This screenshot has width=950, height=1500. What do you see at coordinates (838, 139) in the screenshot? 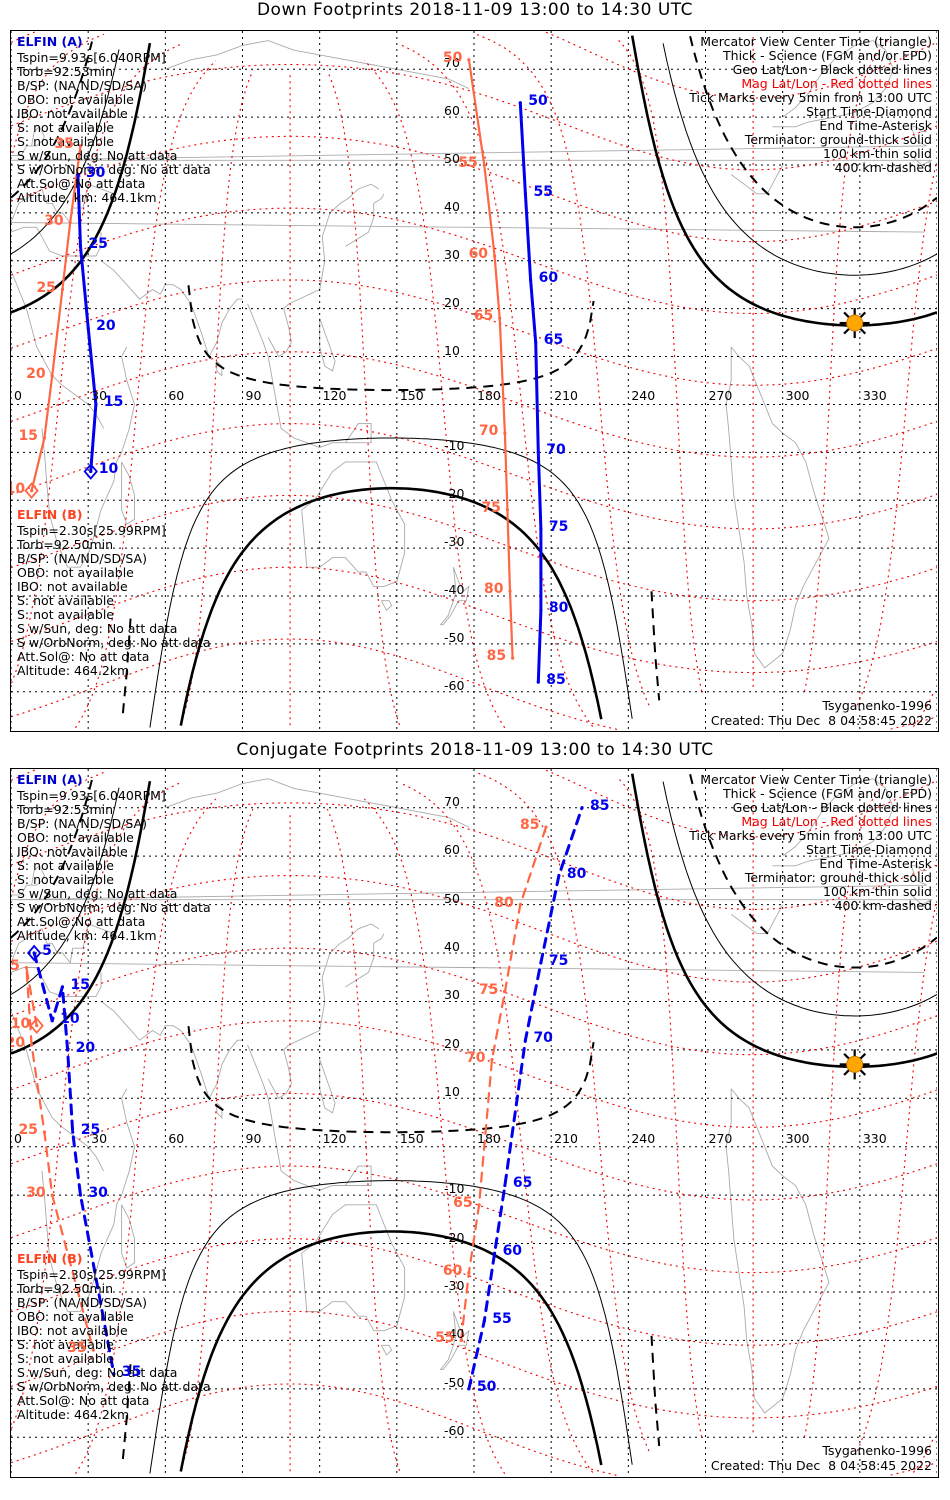
I see `legend-line: Terminator: ground-thick solid` at bounding box center [838, 139].